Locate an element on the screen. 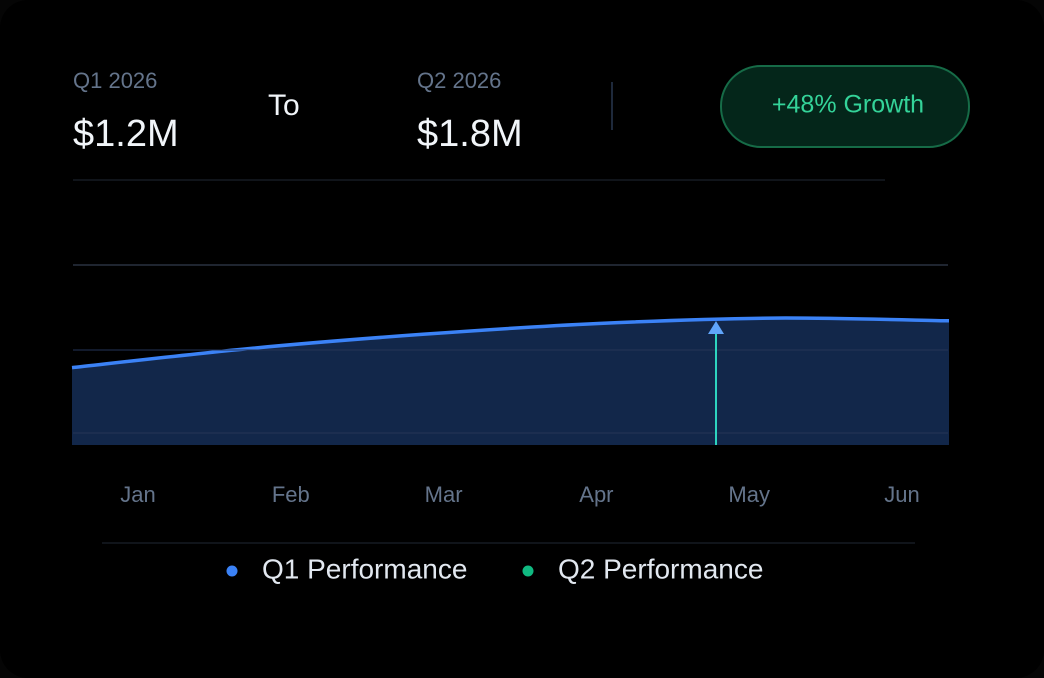 The image size is (1044, 678). growth-badge is located at coordinates (845, 106).